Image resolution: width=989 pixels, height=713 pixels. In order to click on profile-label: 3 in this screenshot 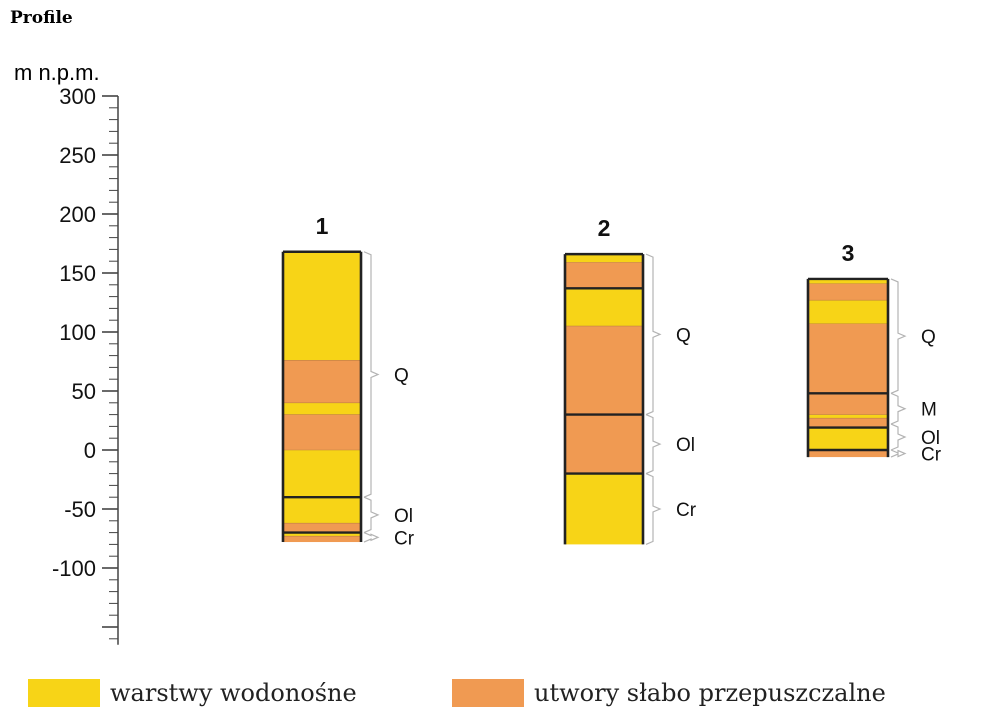, I will do `click(848, 253)`.